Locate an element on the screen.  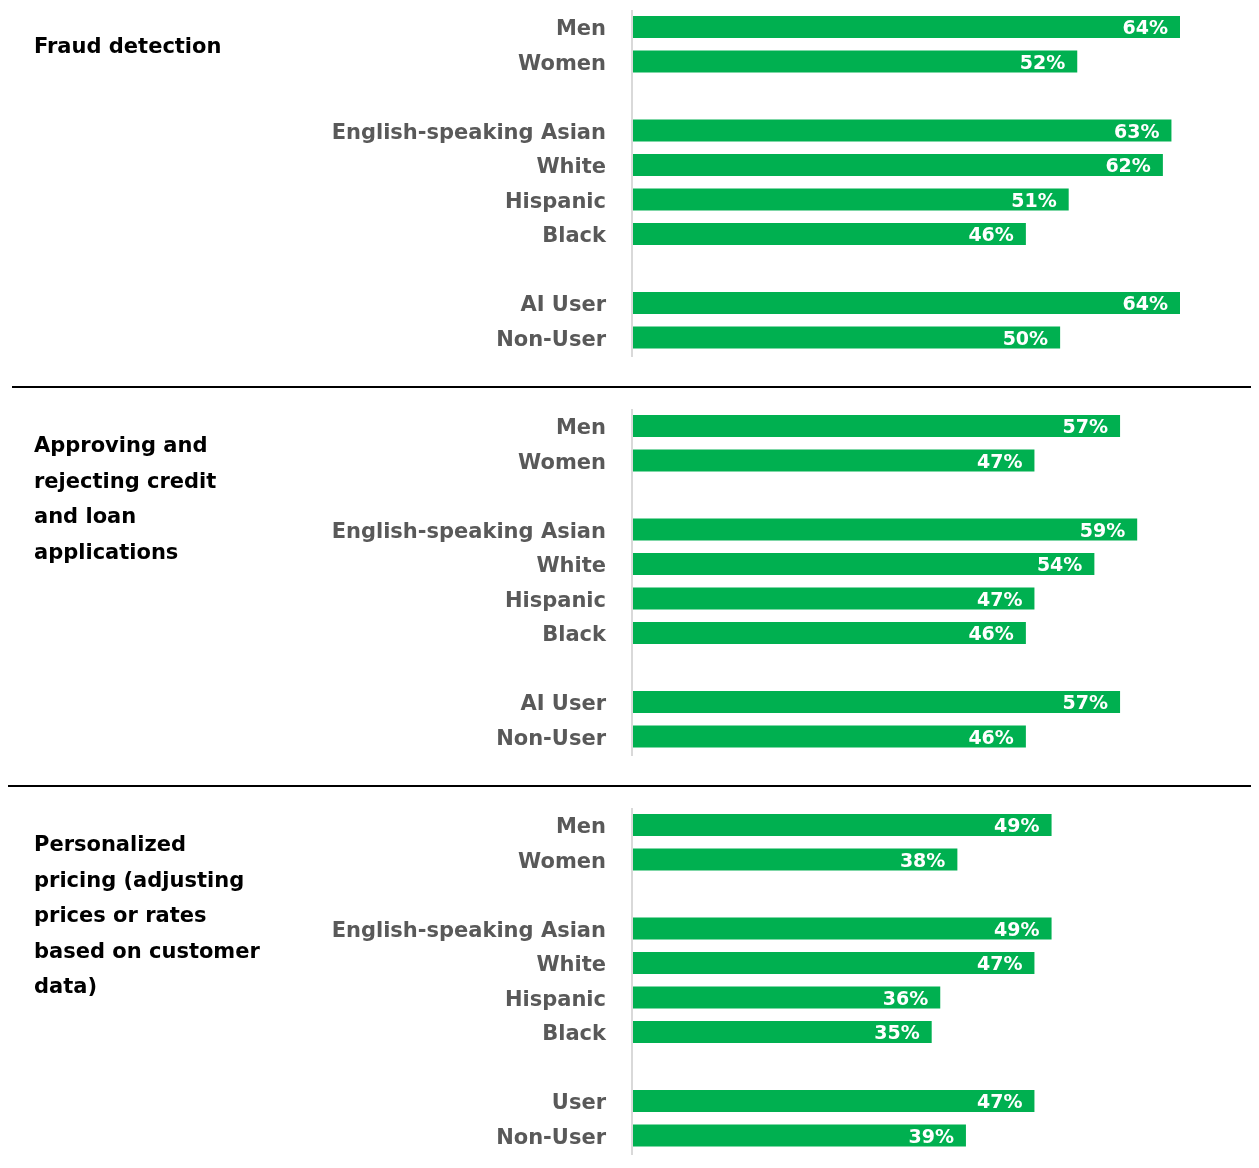
text: Fraud detection is located at coordinates (128, 46).